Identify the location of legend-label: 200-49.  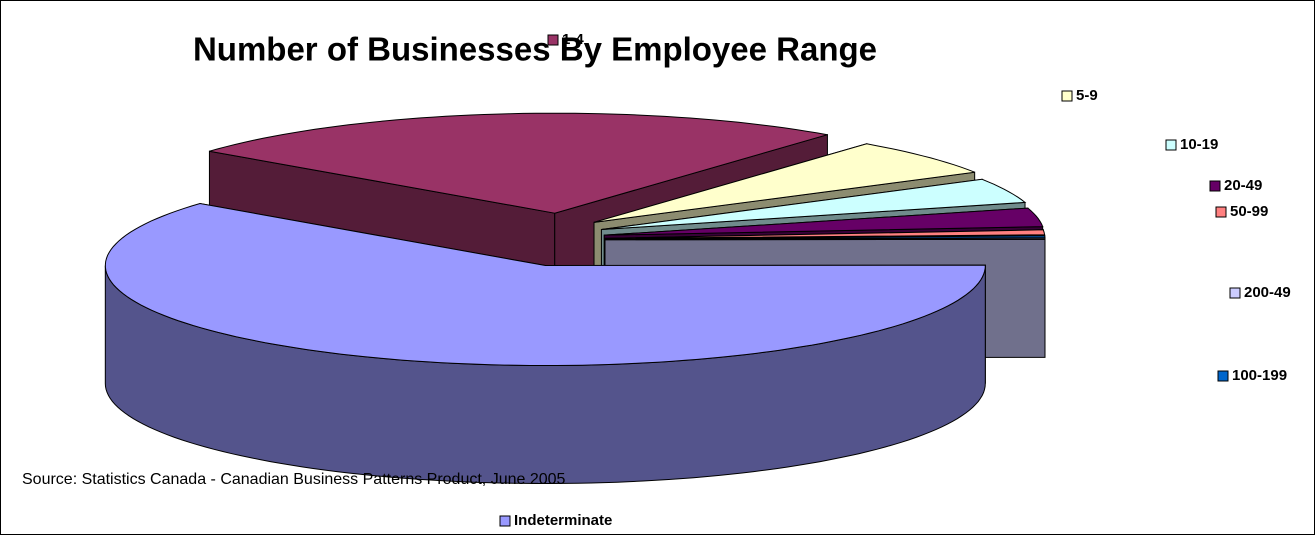
(1267, 292).